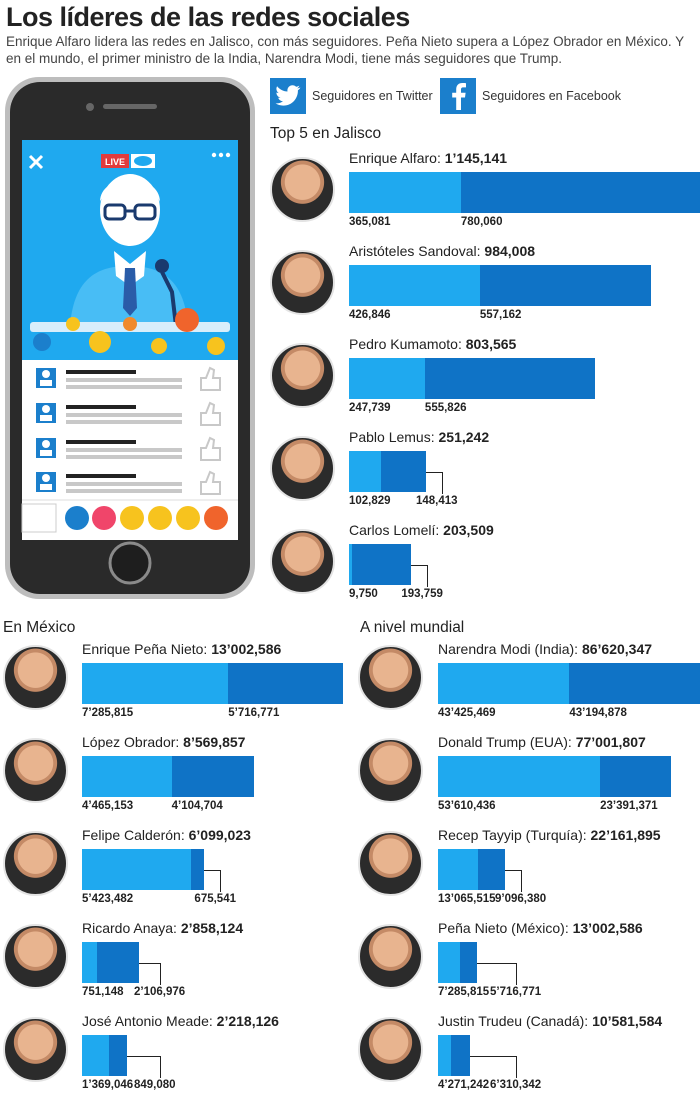 The image size is (700, 1106). What do you see at coordinates (108, 1085) in the screenshot?
I see `twitter-value-label: 1’369,046` at bounding box center [108, 1085].